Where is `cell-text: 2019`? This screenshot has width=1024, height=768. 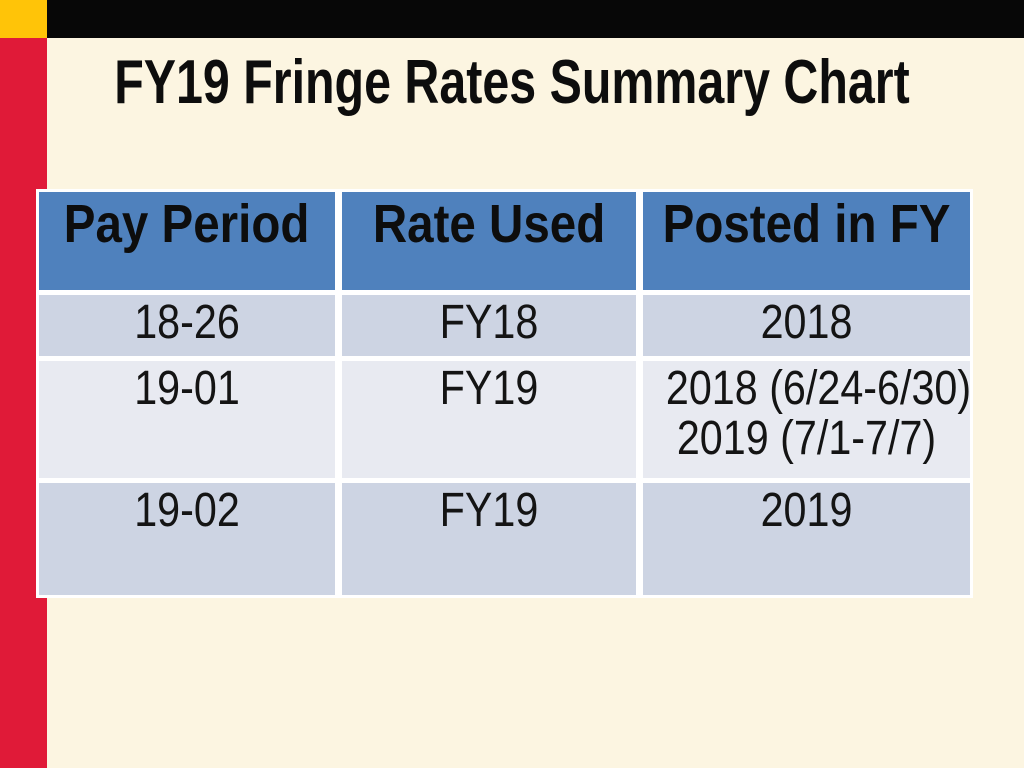
cell-text: 2019 is located at coordinates (806, 510).